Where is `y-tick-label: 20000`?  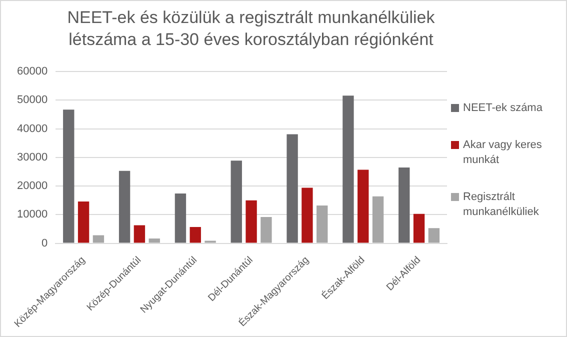 y-tick-label: 20000 is located at coordinates (32, 186).